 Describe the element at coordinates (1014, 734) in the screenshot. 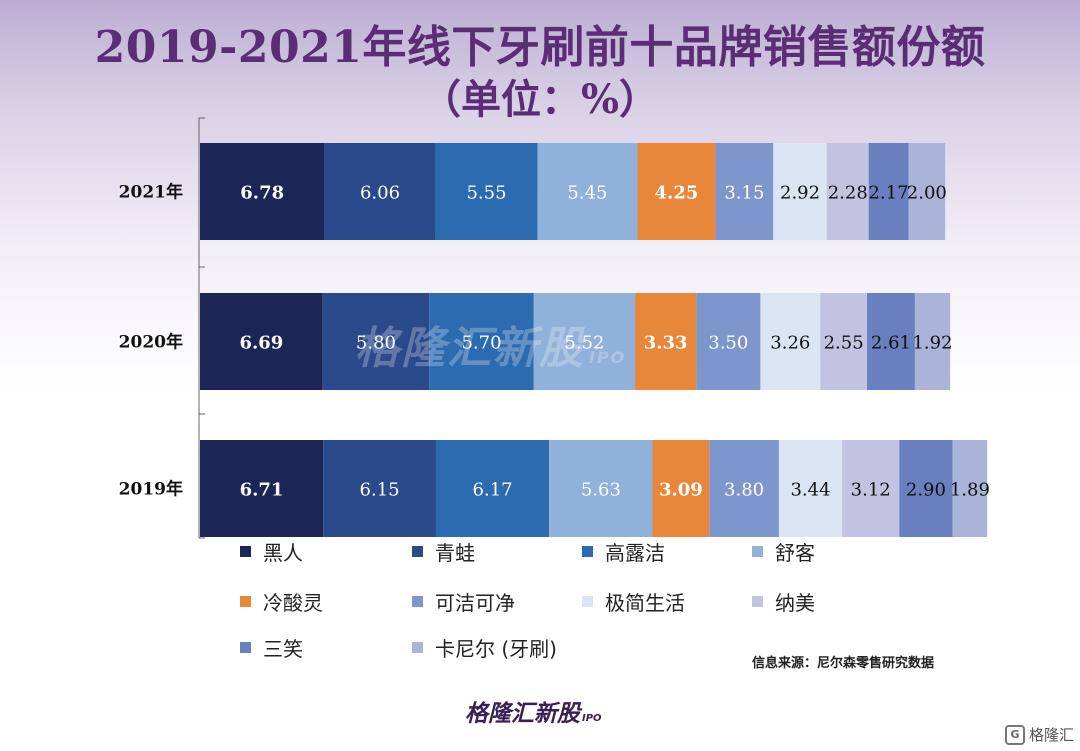

I see `gelonghui-icon: G` at that location.